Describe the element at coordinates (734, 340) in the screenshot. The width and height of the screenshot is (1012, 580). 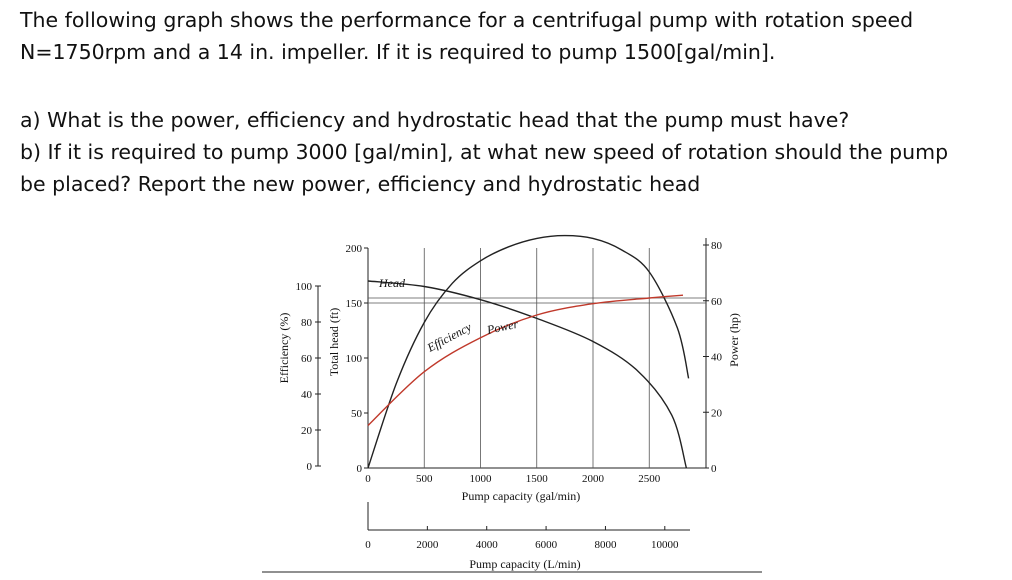
I see `power-axis-label: Power (hp)` at that location.